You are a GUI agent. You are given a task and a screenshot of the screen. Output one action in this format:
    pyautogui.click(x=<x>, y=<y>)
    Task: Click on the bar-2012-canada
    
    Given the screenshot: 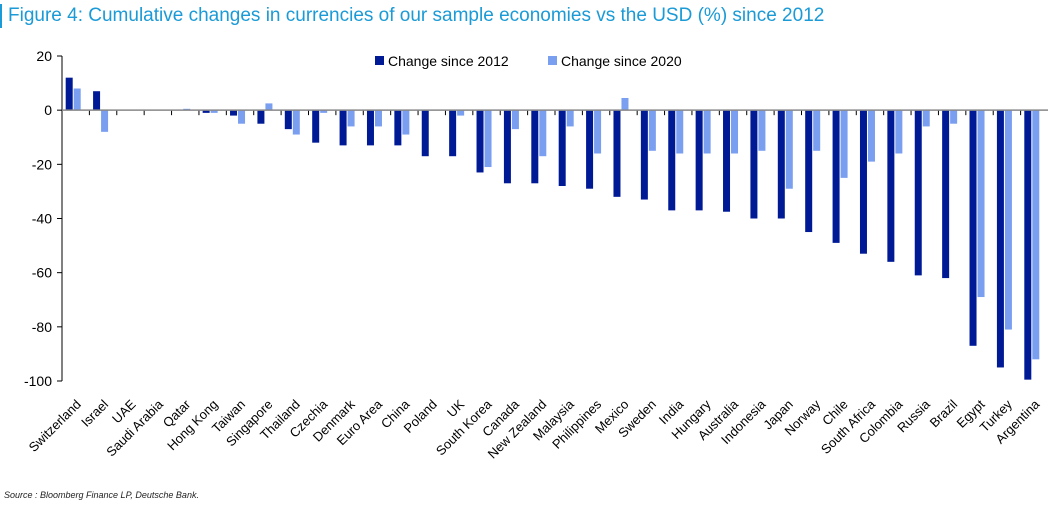 What is the action you would take?
    pyautogui.click(x=507, y=147)
    